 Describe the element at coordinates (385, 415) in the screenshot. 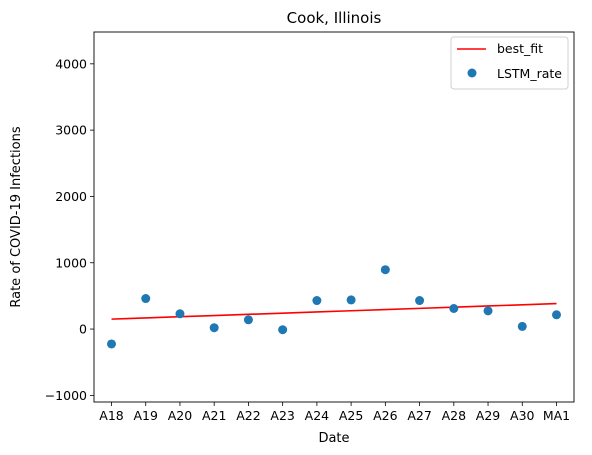

I see `x-tick-label: A26` at that location.